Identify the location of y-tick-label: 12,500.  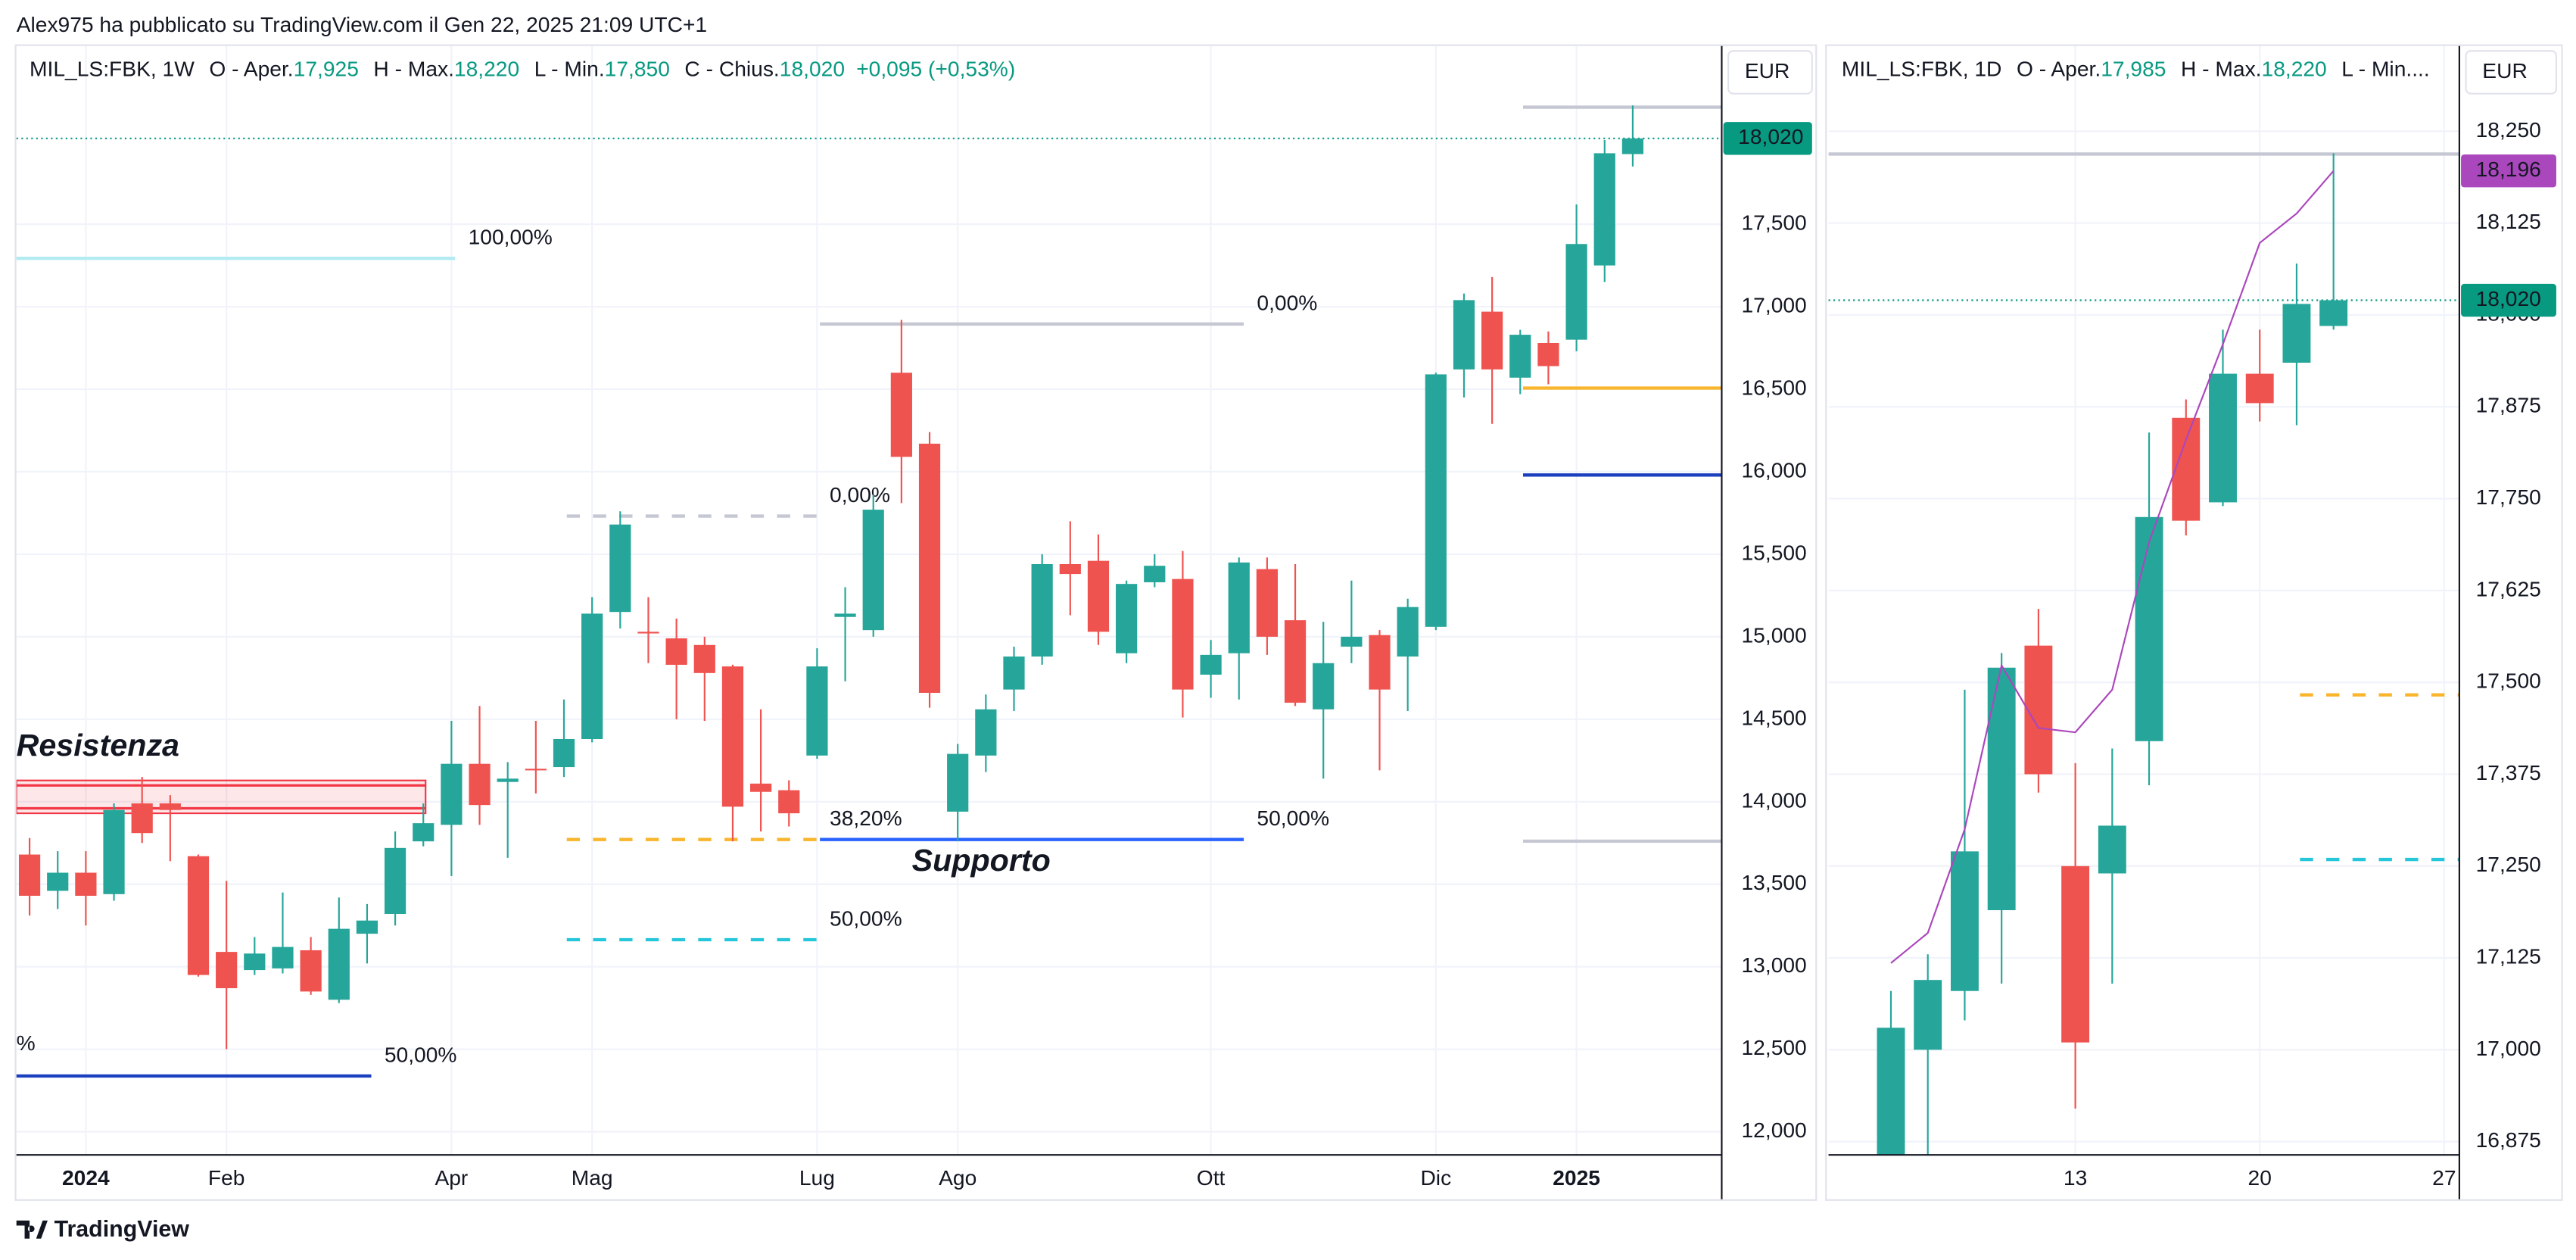
(1773, 1047).